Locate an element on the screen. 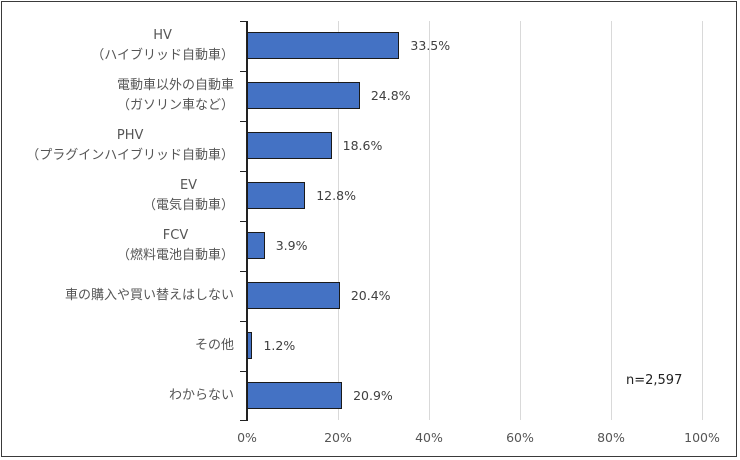 The image size is (740, 460). category-label: PHV （プラグインハイブリッド自動車） is located at coordinates (130, 146).